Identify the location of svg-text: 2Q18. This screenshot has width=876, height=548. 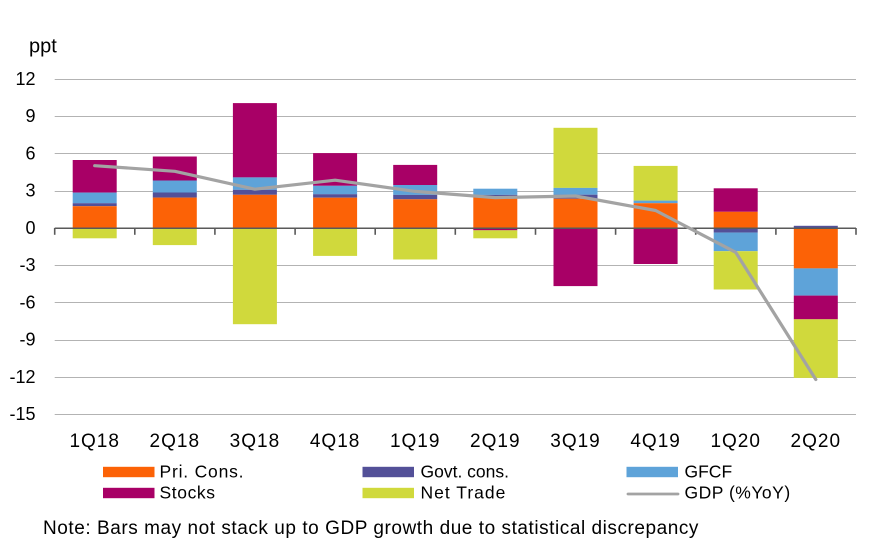
(175, 441).